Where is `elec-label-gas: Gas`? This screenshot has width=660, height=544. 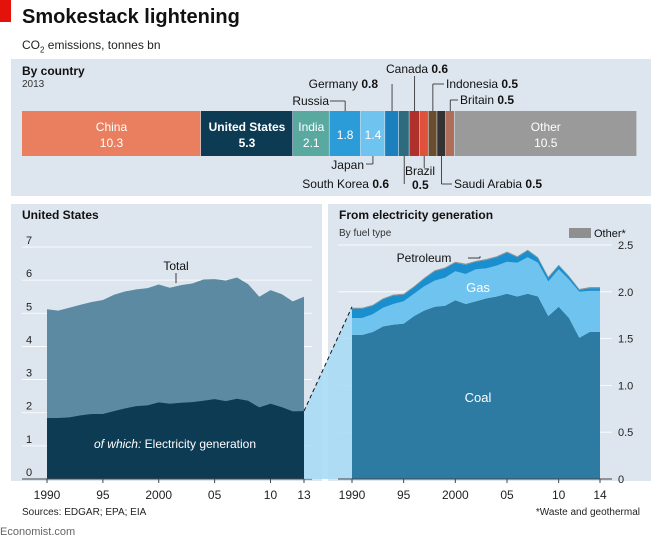 elec-label-gas: Gas is located at coordinates (478, 287).